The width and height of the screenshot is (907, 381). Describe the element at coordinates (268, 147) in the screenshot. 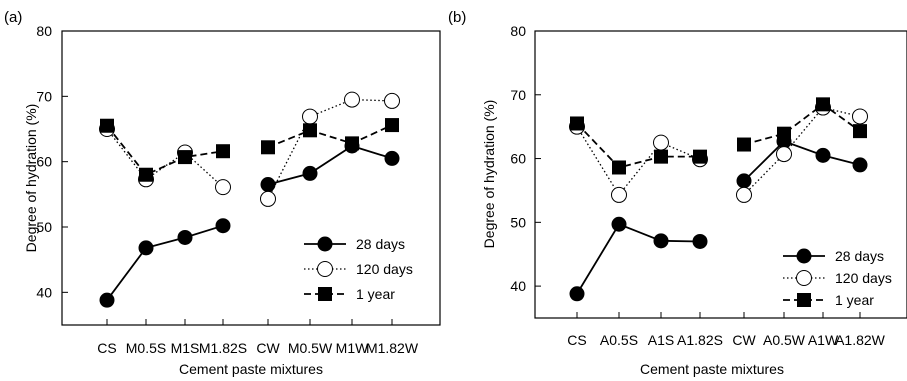

I see `data-point-1-year-cw` at that location.